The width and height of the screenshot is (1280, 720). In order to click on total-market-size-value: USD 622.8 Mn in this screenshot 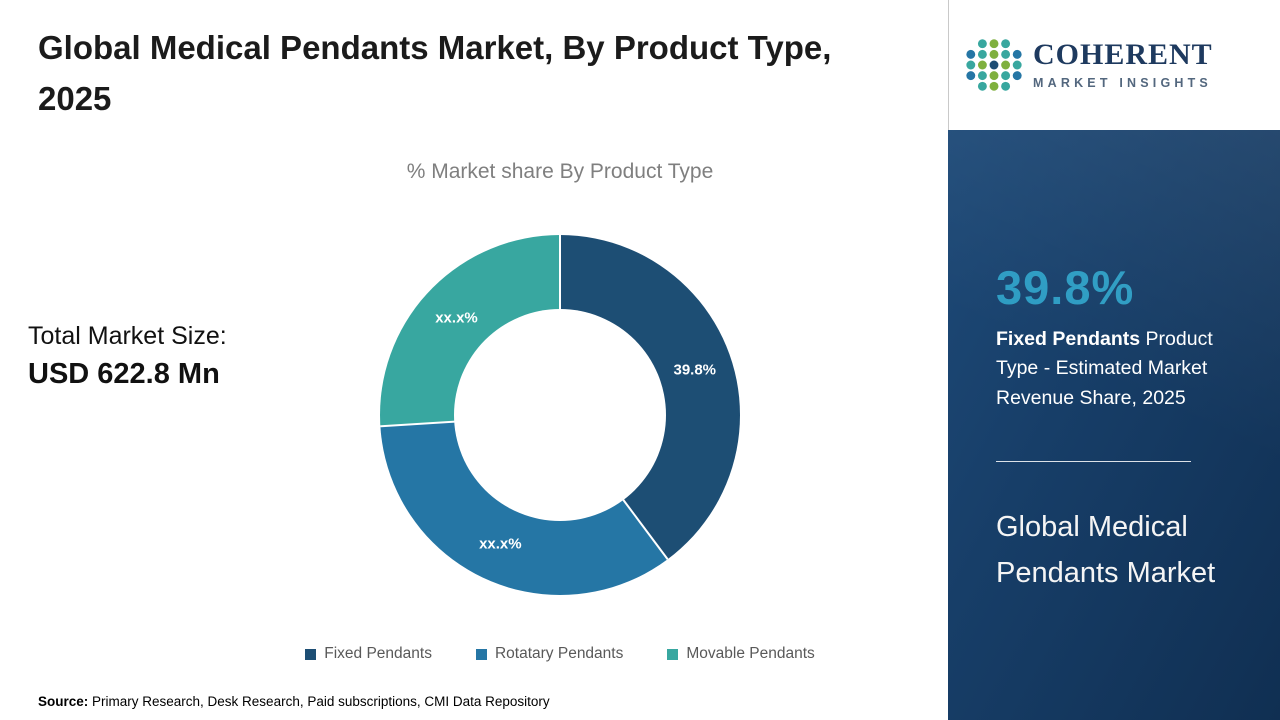, I will do `click(124, 374)`.